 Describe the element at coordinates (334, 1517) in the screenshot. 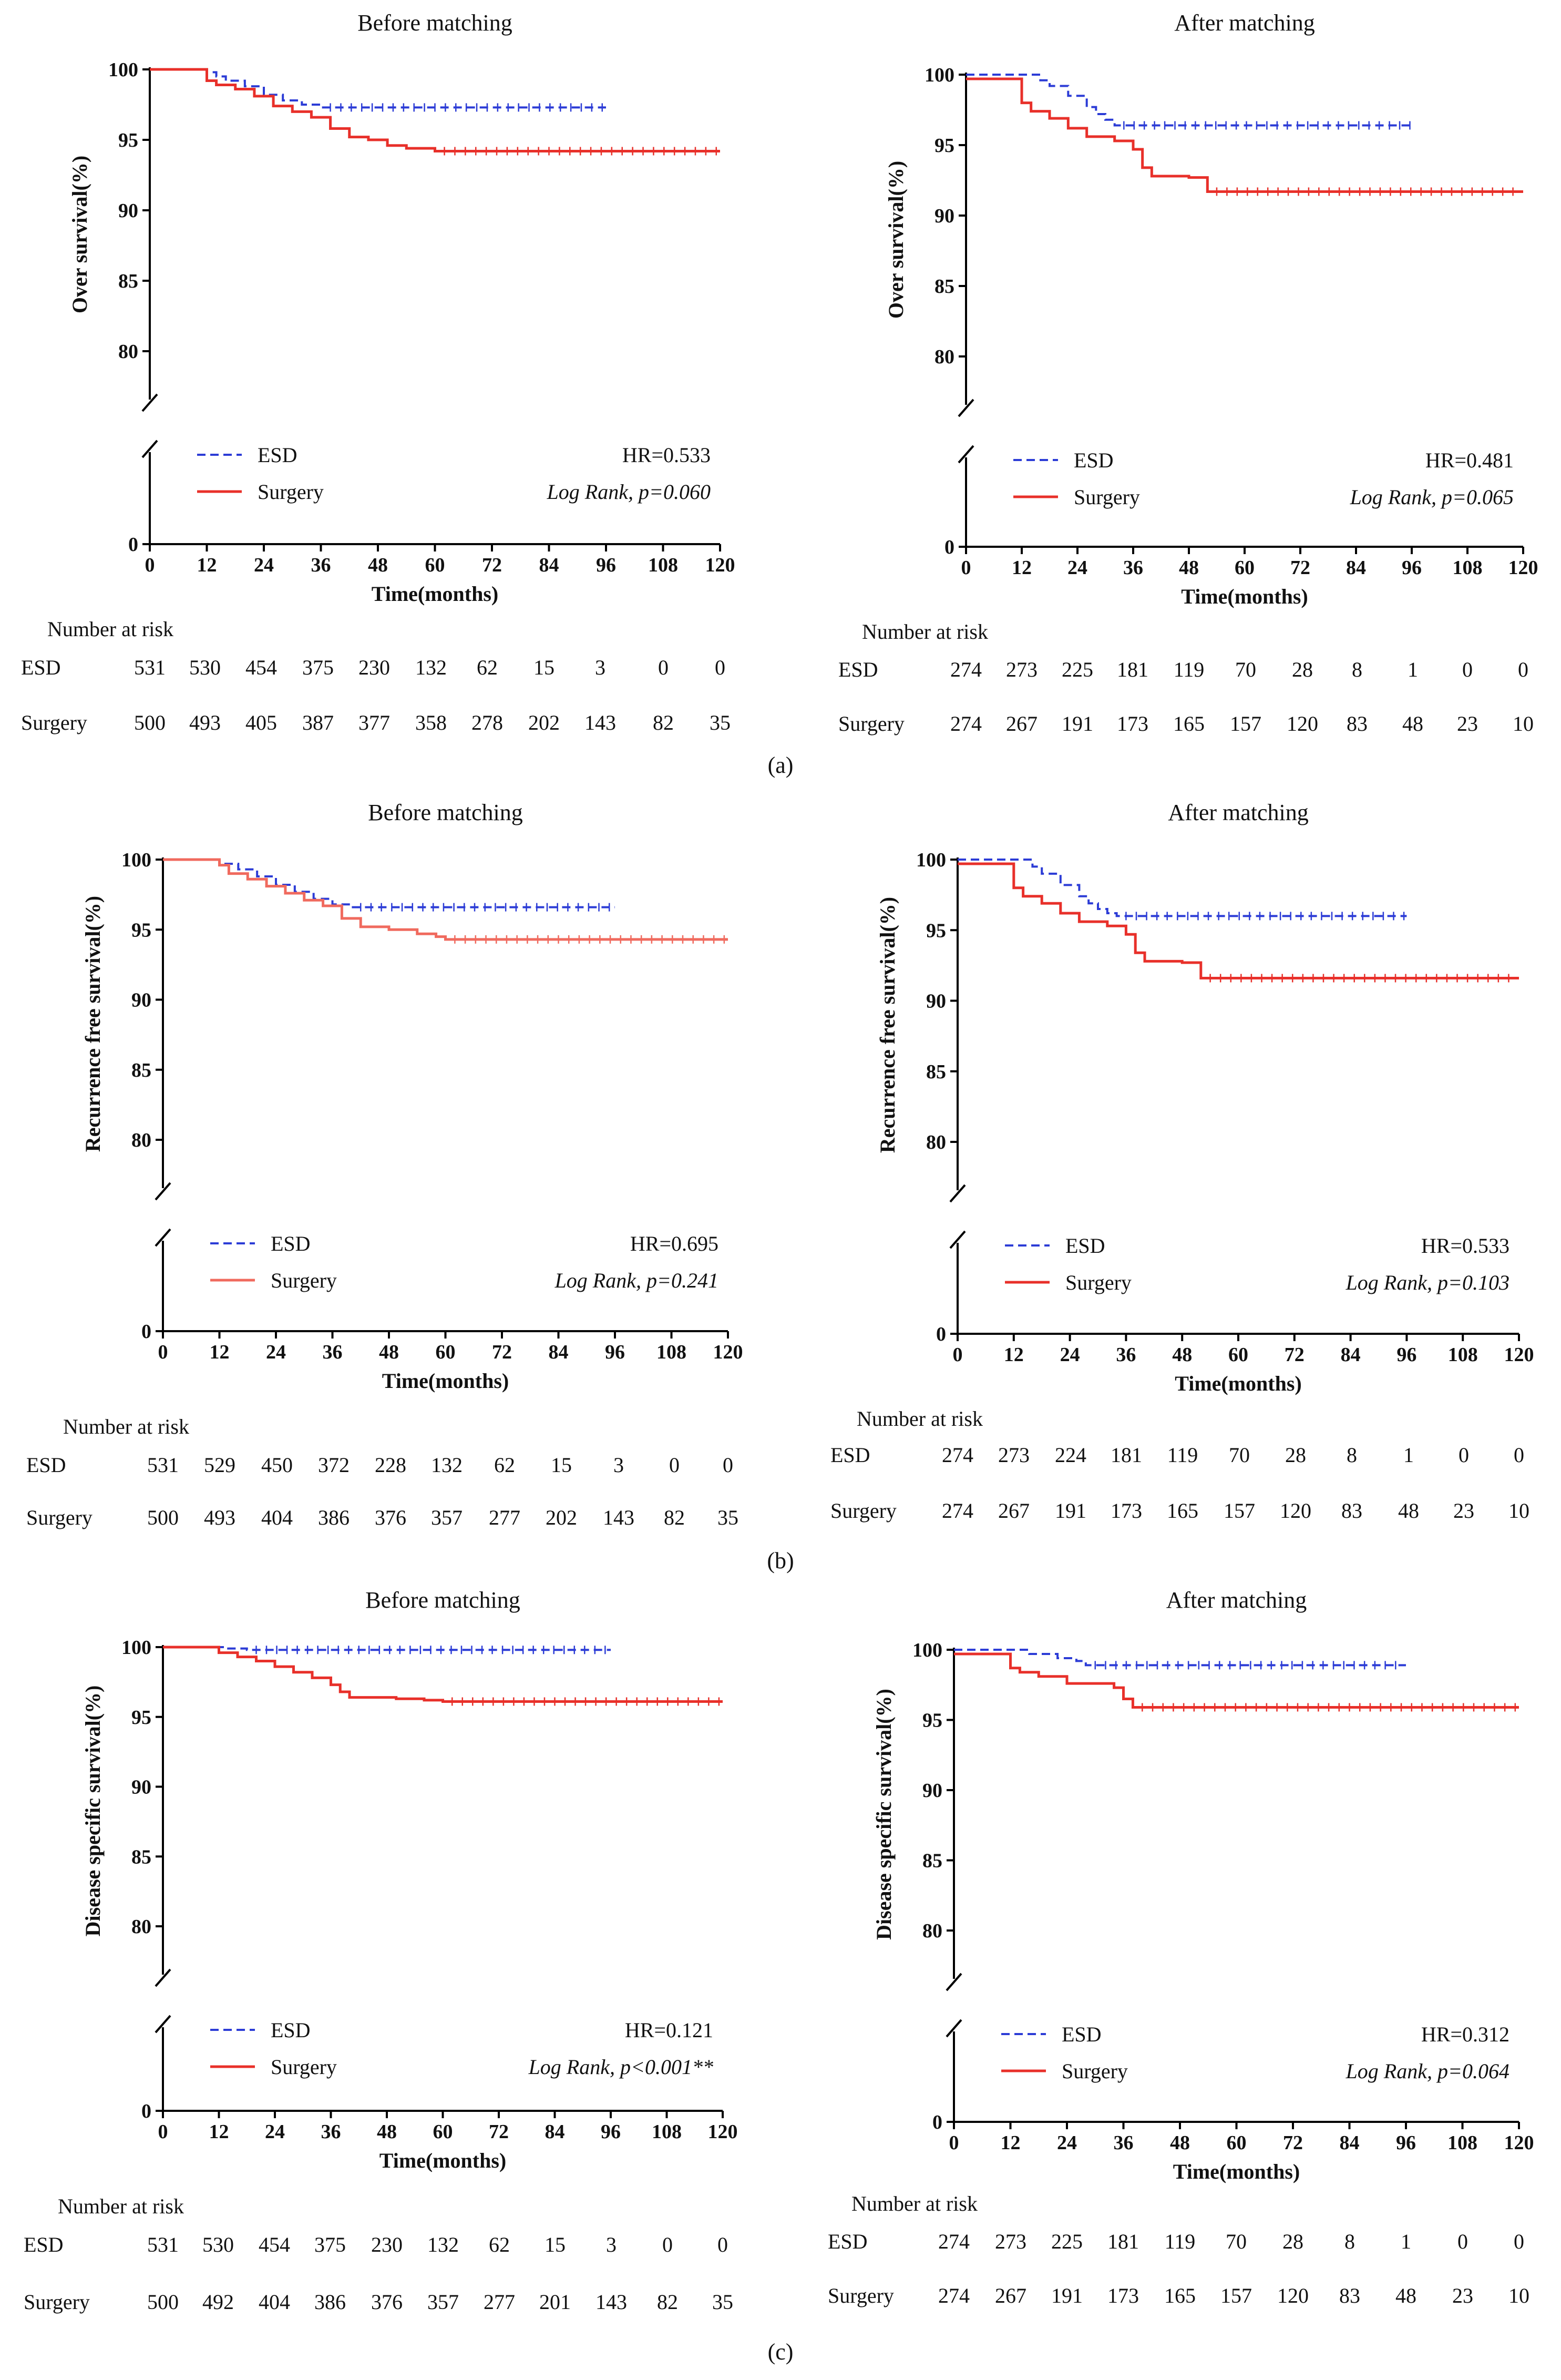

I see `risk-count: 386` at that location.